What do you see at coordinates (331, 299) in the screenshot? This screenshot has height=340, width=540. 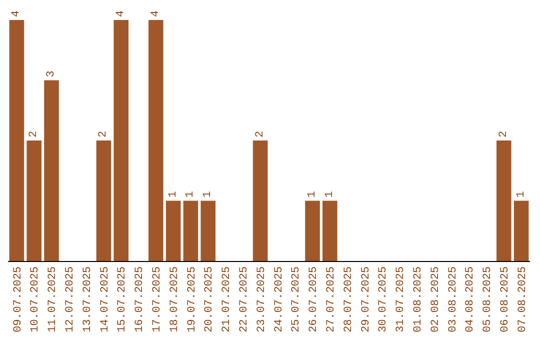 I see `x-tick-label: 27.07.2025` at bounding box center [331, 299].